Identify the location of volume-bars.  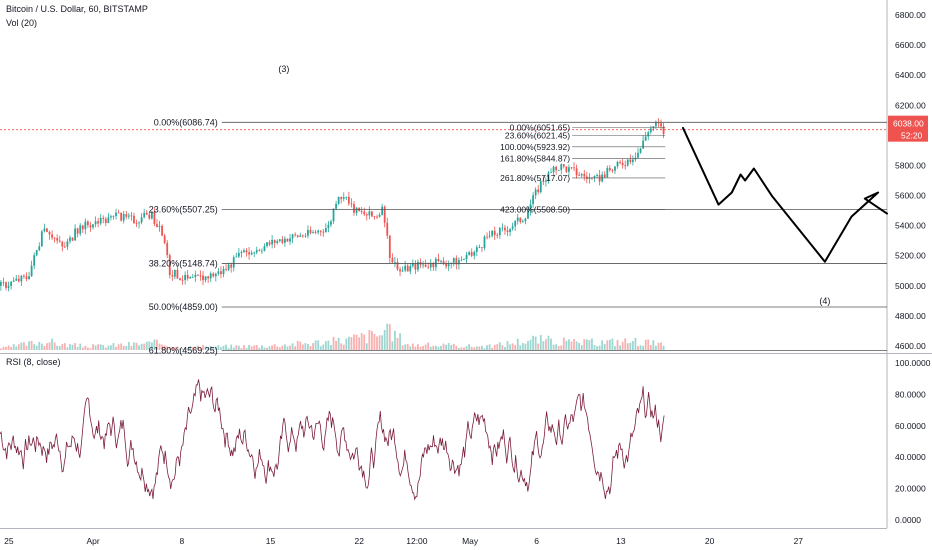
(332, 336).